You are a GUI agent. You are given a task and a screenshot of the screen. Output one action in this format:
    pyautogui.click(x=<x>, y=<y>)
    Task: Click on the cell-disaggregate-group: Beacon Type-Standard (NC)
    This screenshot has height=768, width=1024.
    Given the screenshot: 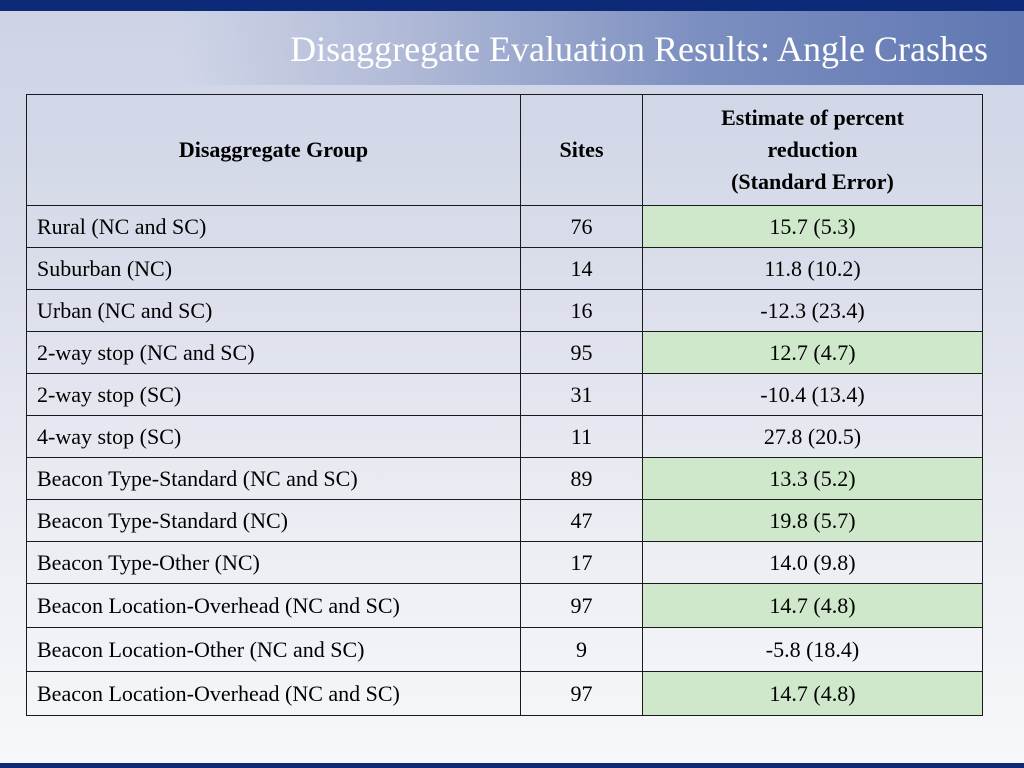 What is the action you would take?
    pyautogui.click(x=273, y=520)
    